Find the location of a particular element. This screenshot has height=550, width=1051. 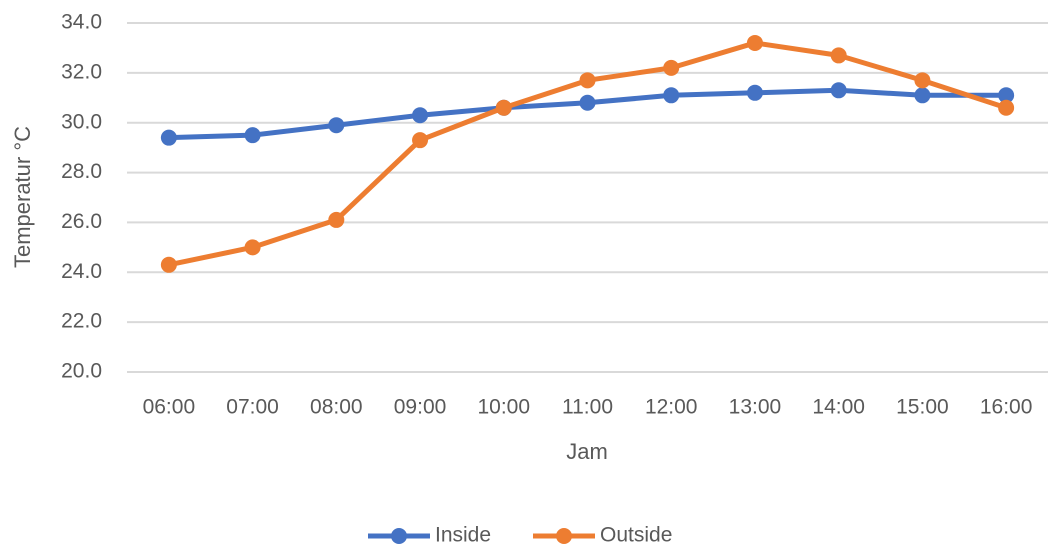

y-tick-label: 34.0 is located at coordinates (81, 22).